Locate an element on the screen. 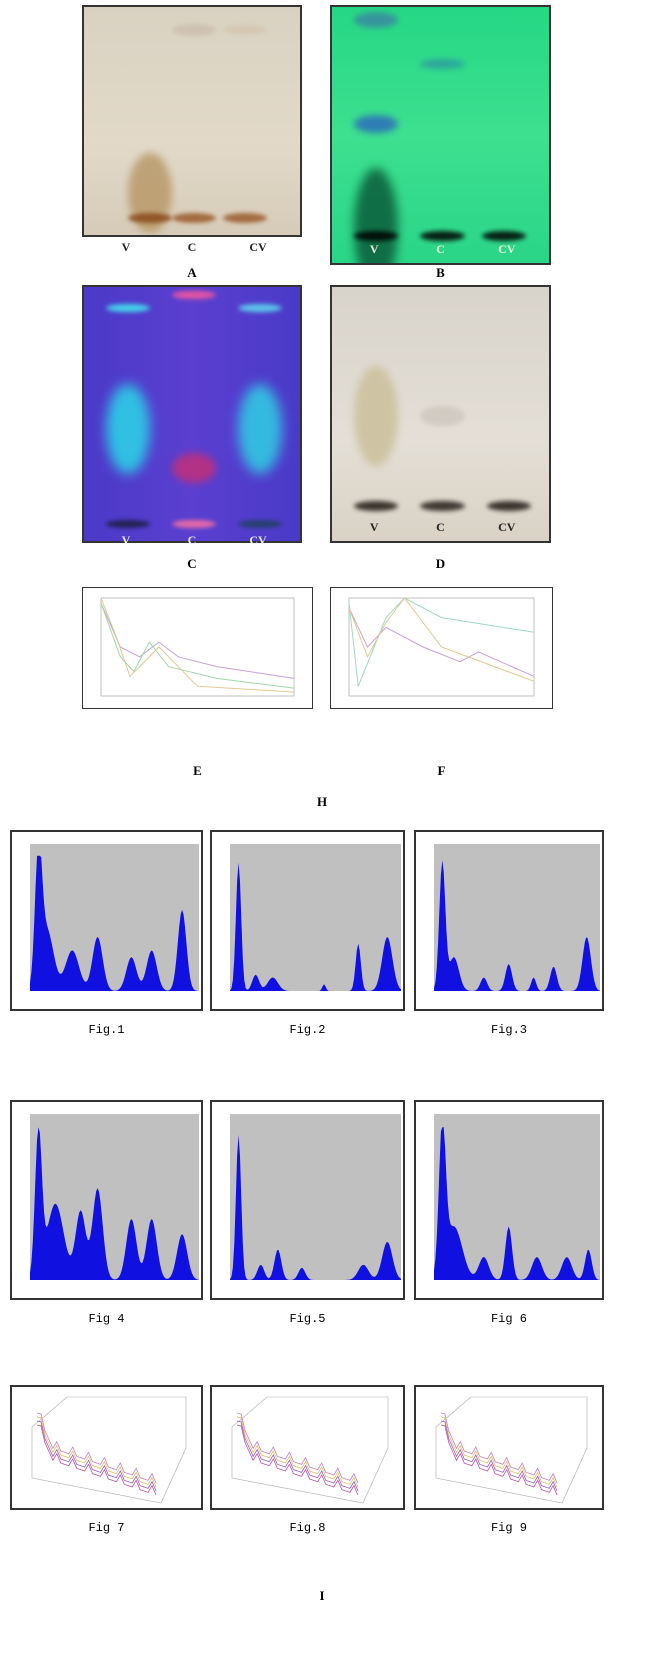  figure-caption: Fig.3 is located at coordinates (508, 1030).